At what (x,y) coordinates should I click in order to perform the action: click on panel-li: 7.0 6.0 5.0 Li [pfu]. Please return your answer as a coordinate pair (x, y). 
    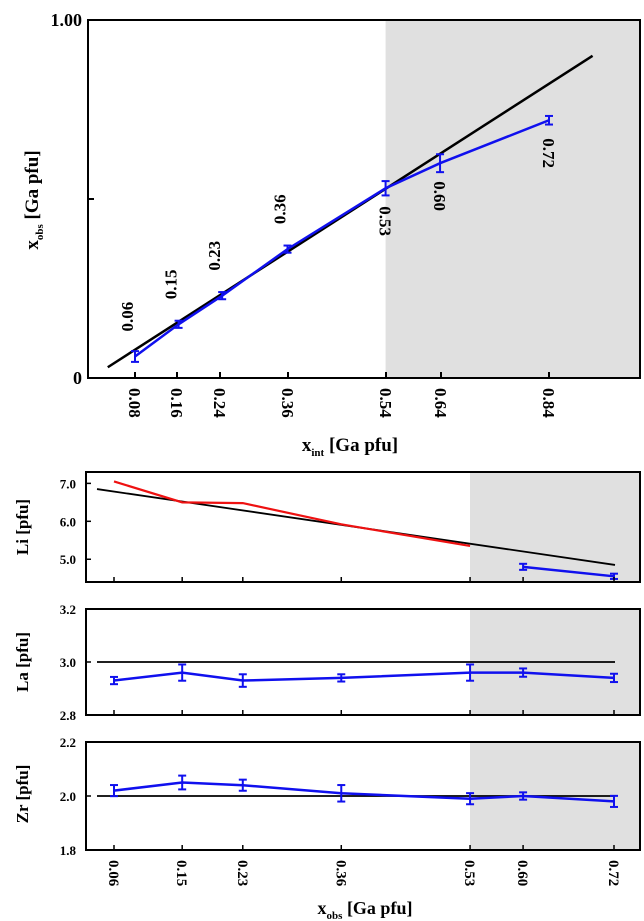
    Looking at the image, I should click on (327, 527).